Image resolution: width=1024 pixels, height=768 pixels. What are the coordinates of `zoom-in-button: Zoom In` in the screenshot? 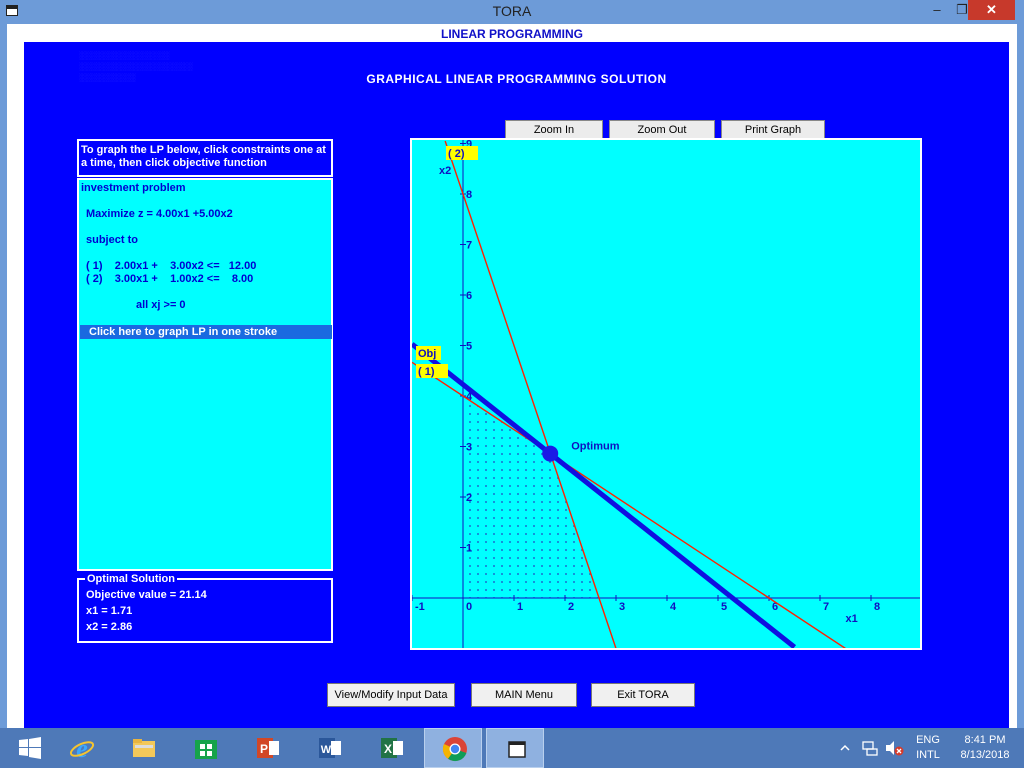 It's located at (554, 130).